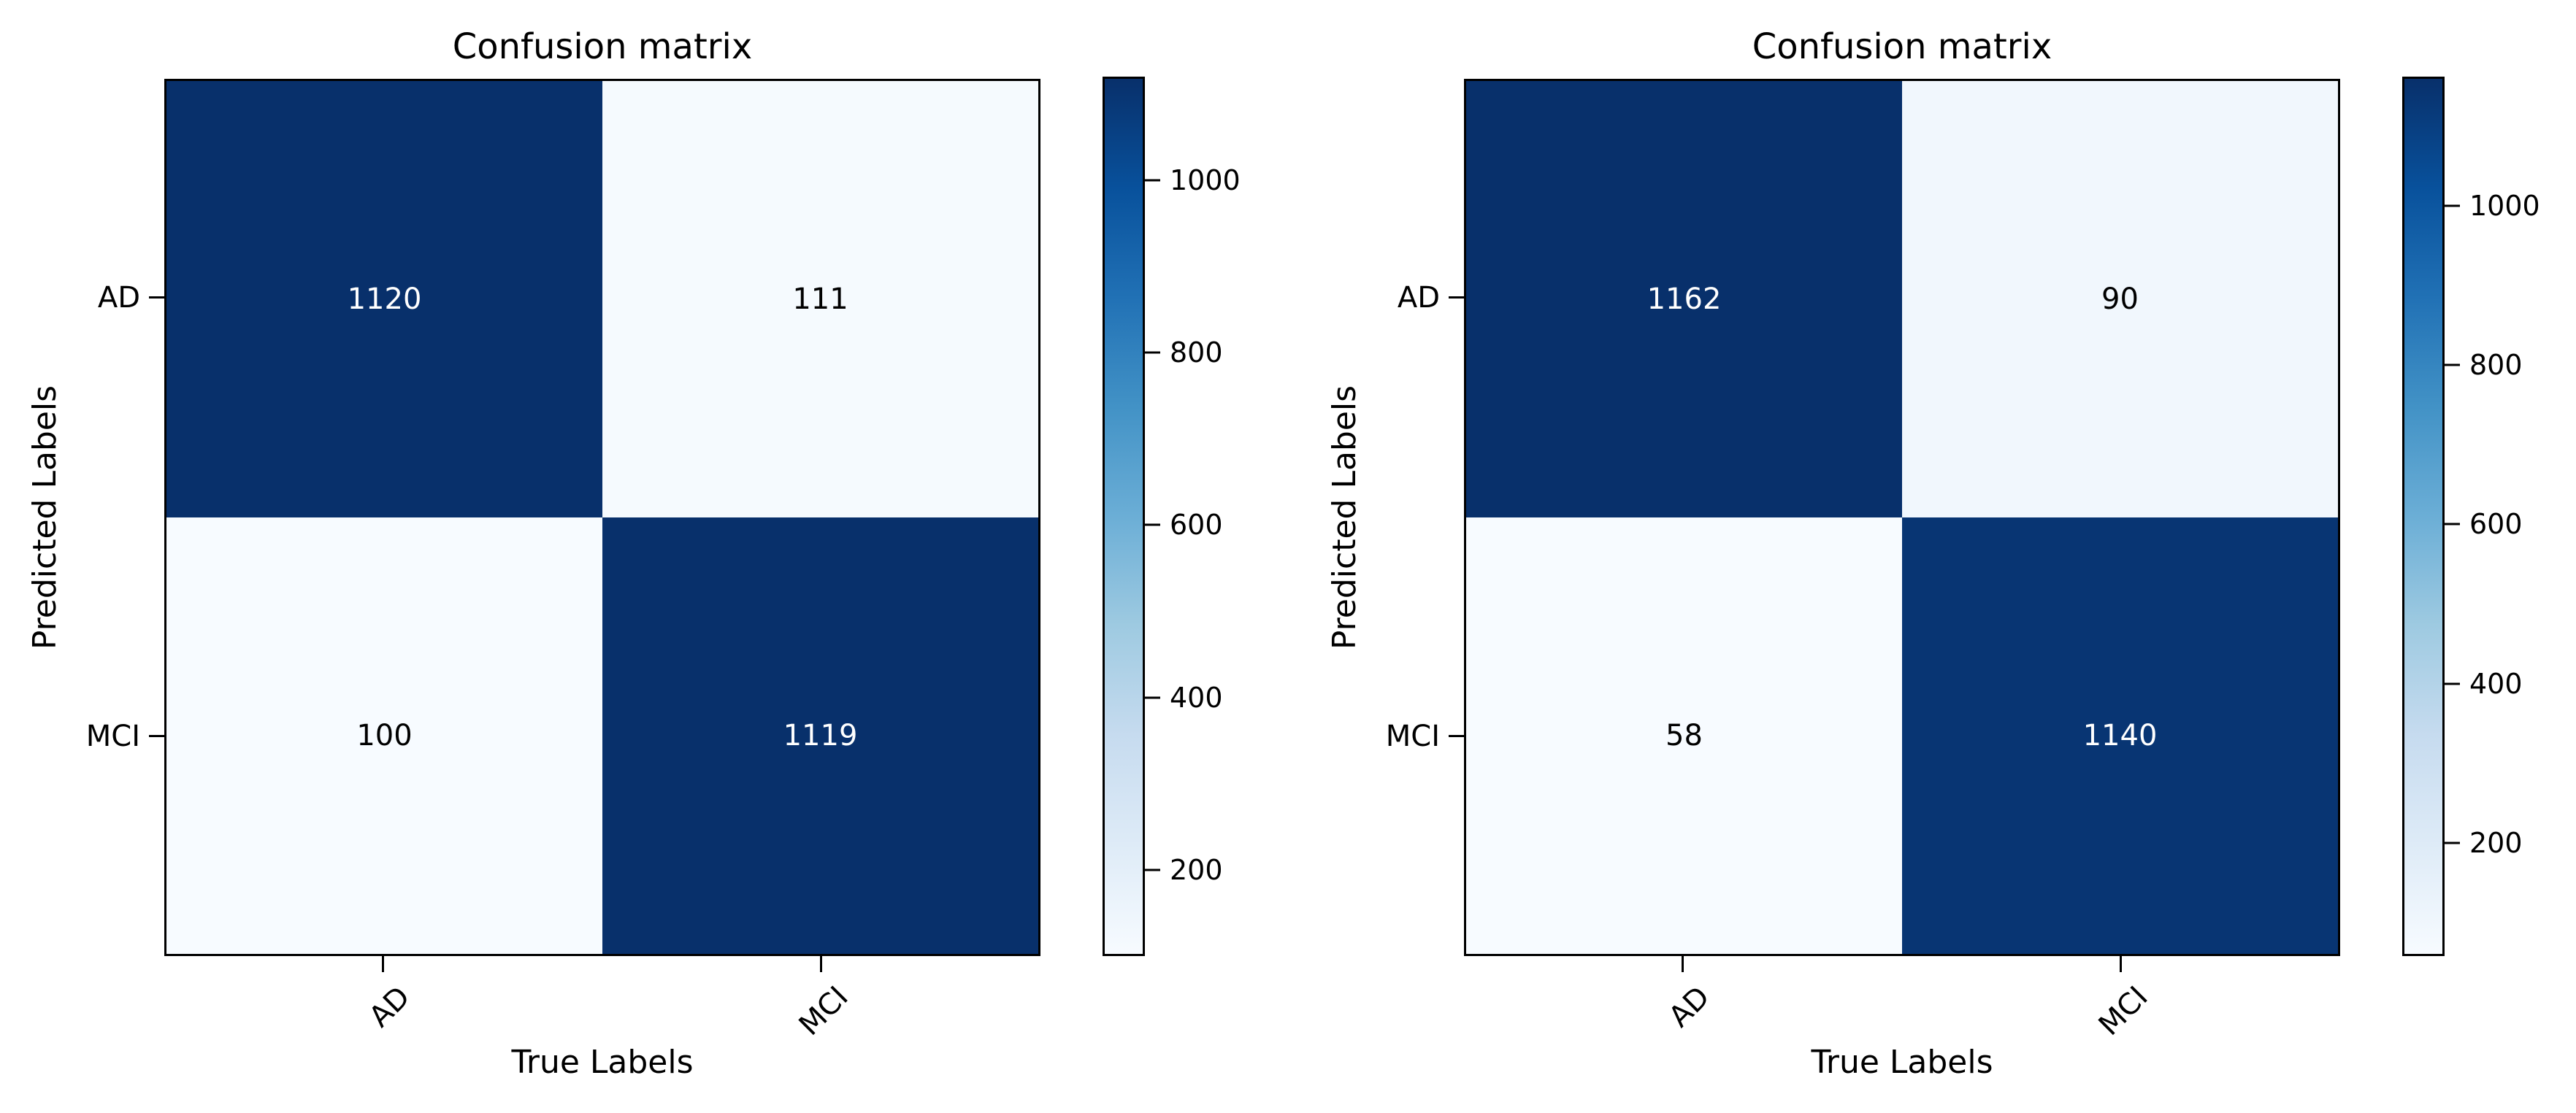  I want to click on heatmap-cell: 1120, so click(384, 299).